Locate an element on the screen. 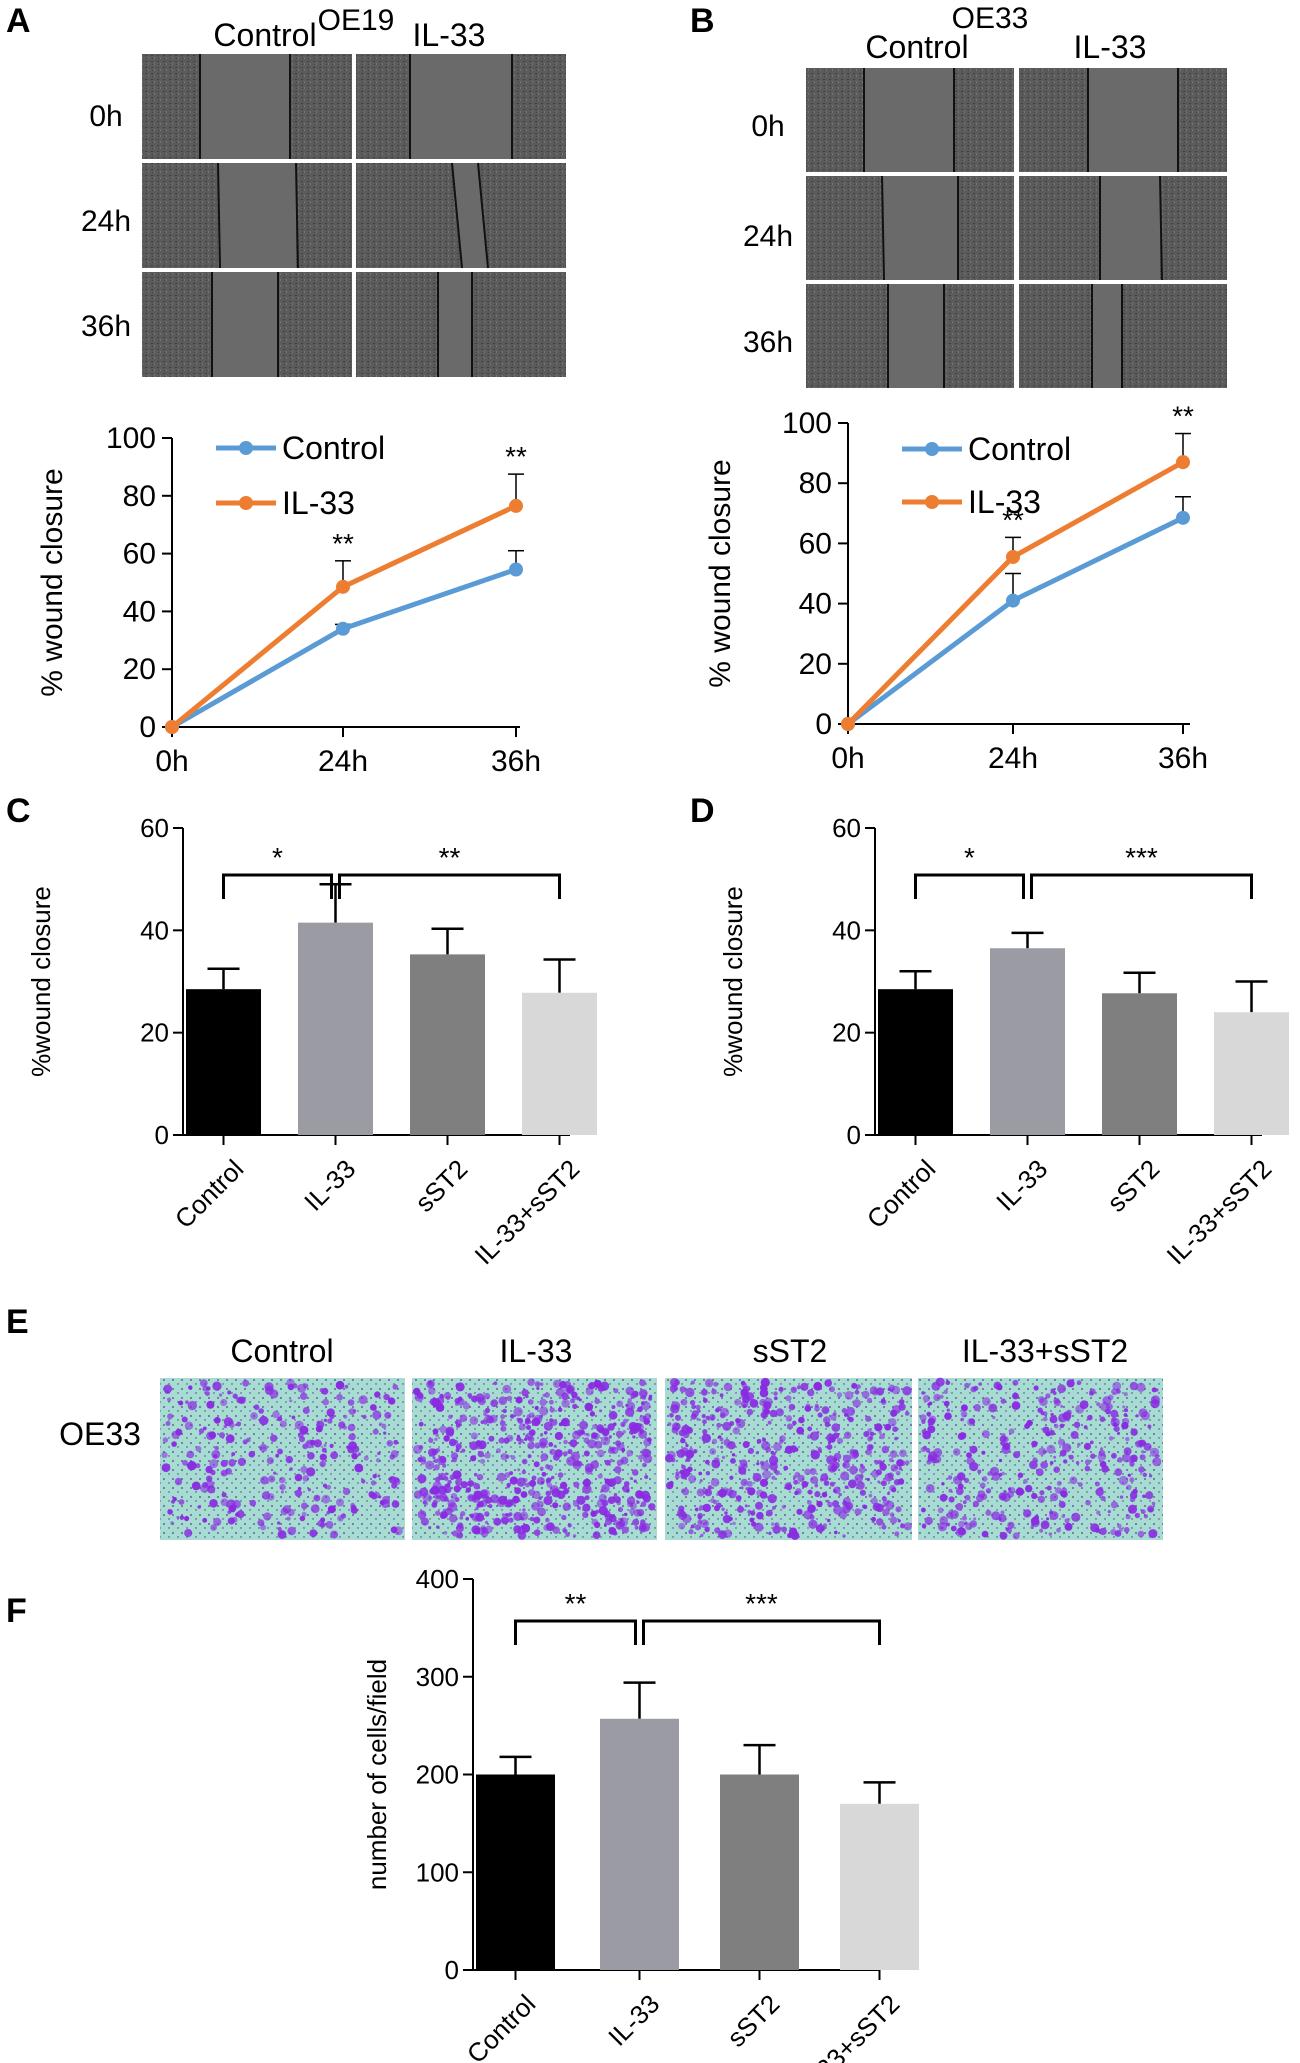 The width and height of the screenshot is (1300, 2063). panel-b-row-0h: 0h is located at coordinates (767, 126).